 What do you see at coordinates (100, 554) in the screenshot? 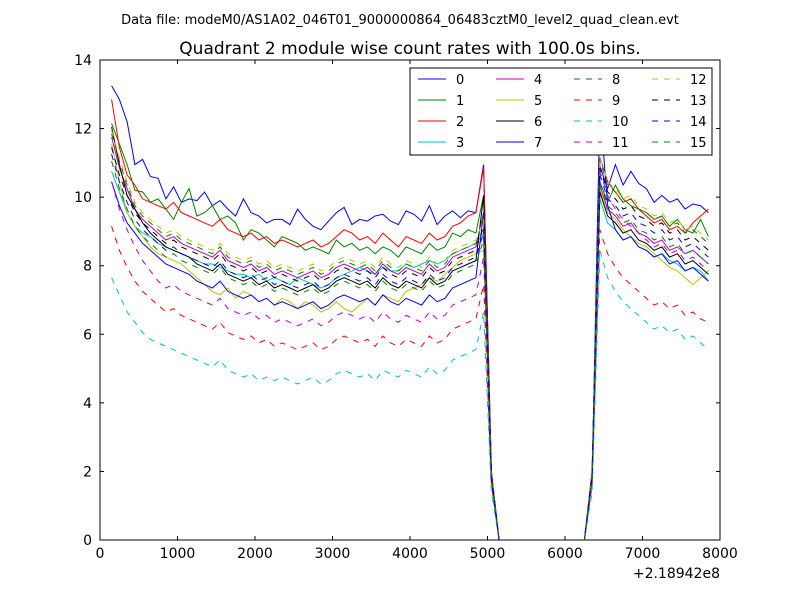
I see `x-tick-label: 0` at bounding box center [100, 554].